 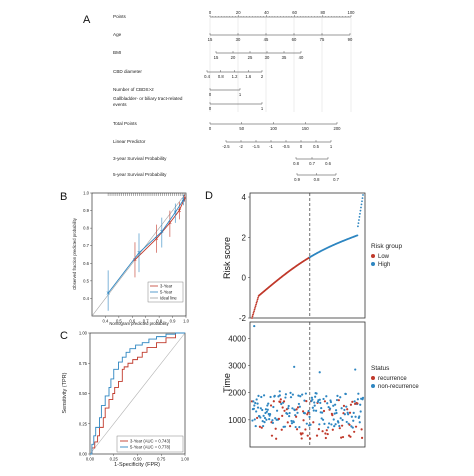 I want to click on nomogram-row-label: events, so click(x=120, y=104).